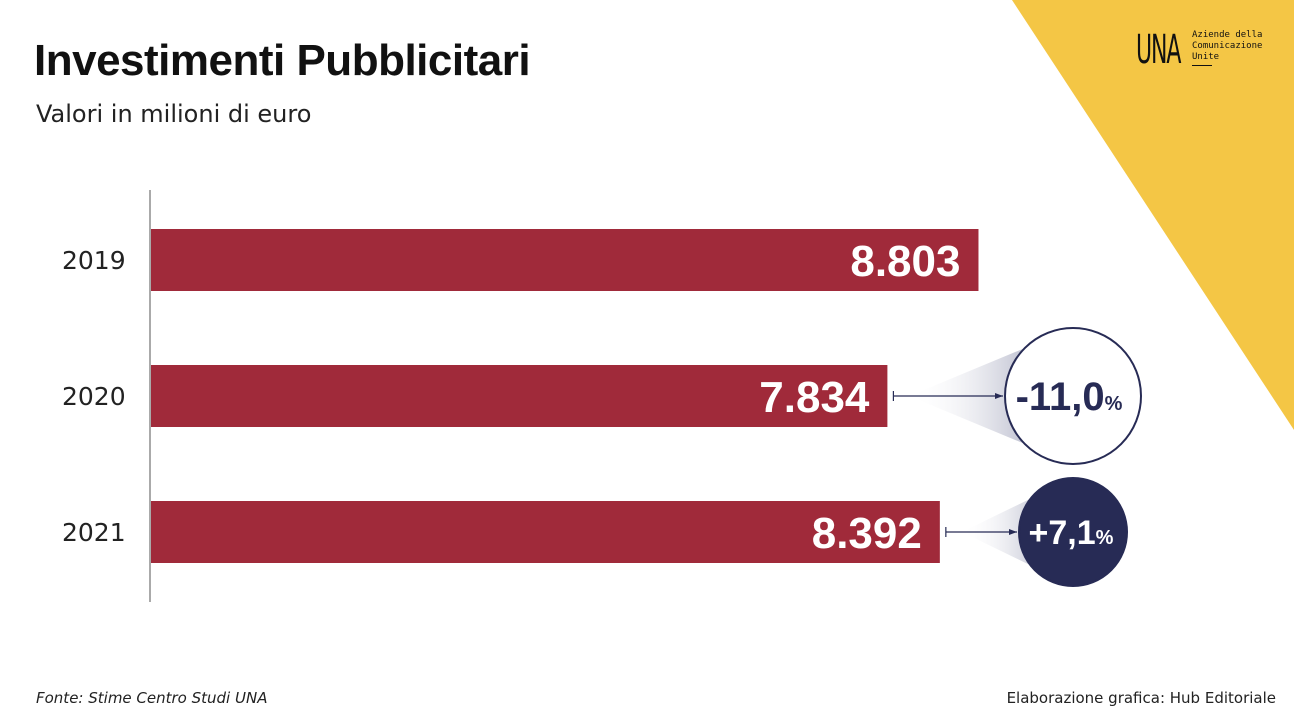 The image size is (1294, 728). What do you see at coordinates (1206, 57) in the screenshot?
I see `una-logo-text-line: Unite` at bounding box center [1206, 57].